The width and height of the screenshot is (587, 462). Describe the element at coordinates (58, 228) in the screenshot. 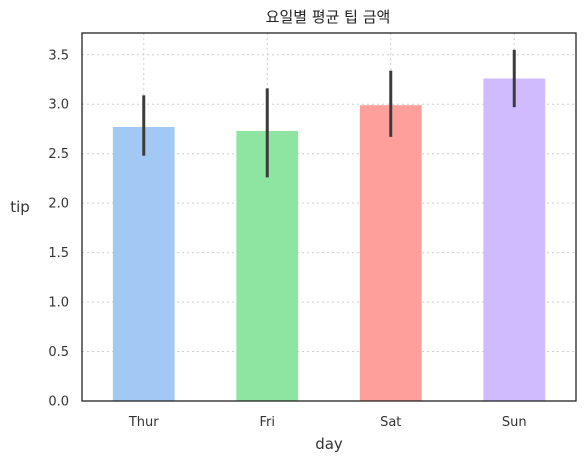

I see `y-axis-ticks: 0.0 0.5 1.0 1.5 2.0 2.5 3.0 3.5` at that location.